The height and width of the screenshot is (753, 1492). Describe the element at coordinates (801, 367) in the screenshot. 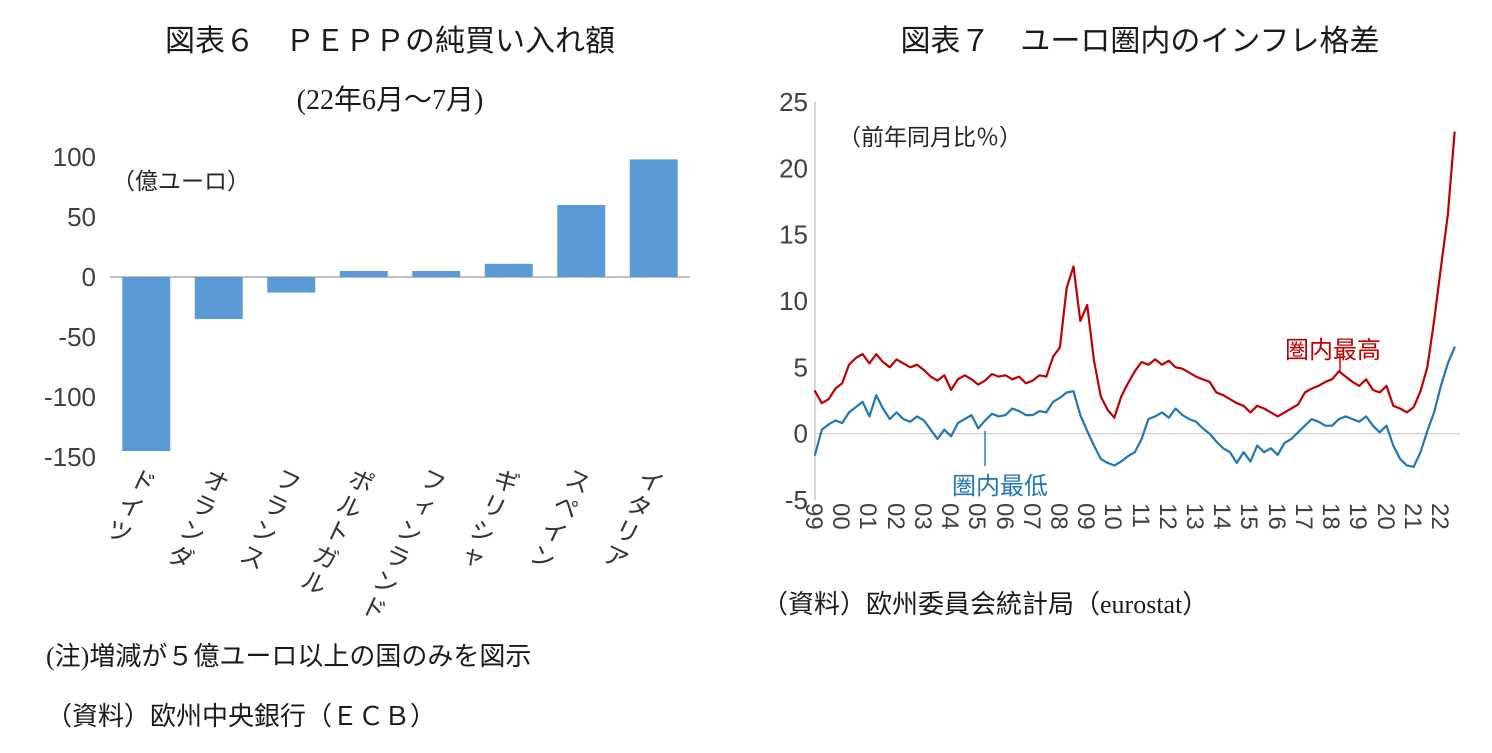

I see `y-tick-label: 5` at that location.